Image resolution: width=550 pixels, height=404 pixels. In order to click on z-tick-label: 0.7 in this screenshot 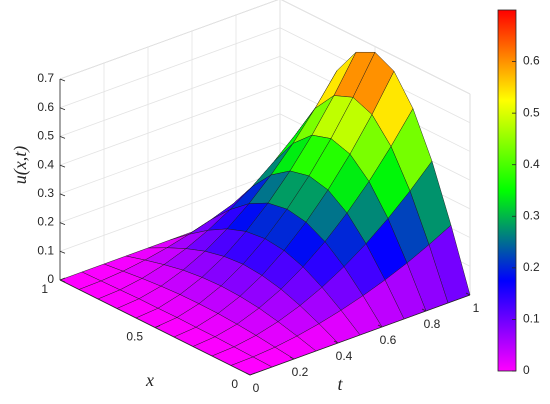, I will do `click(45, 78)`.